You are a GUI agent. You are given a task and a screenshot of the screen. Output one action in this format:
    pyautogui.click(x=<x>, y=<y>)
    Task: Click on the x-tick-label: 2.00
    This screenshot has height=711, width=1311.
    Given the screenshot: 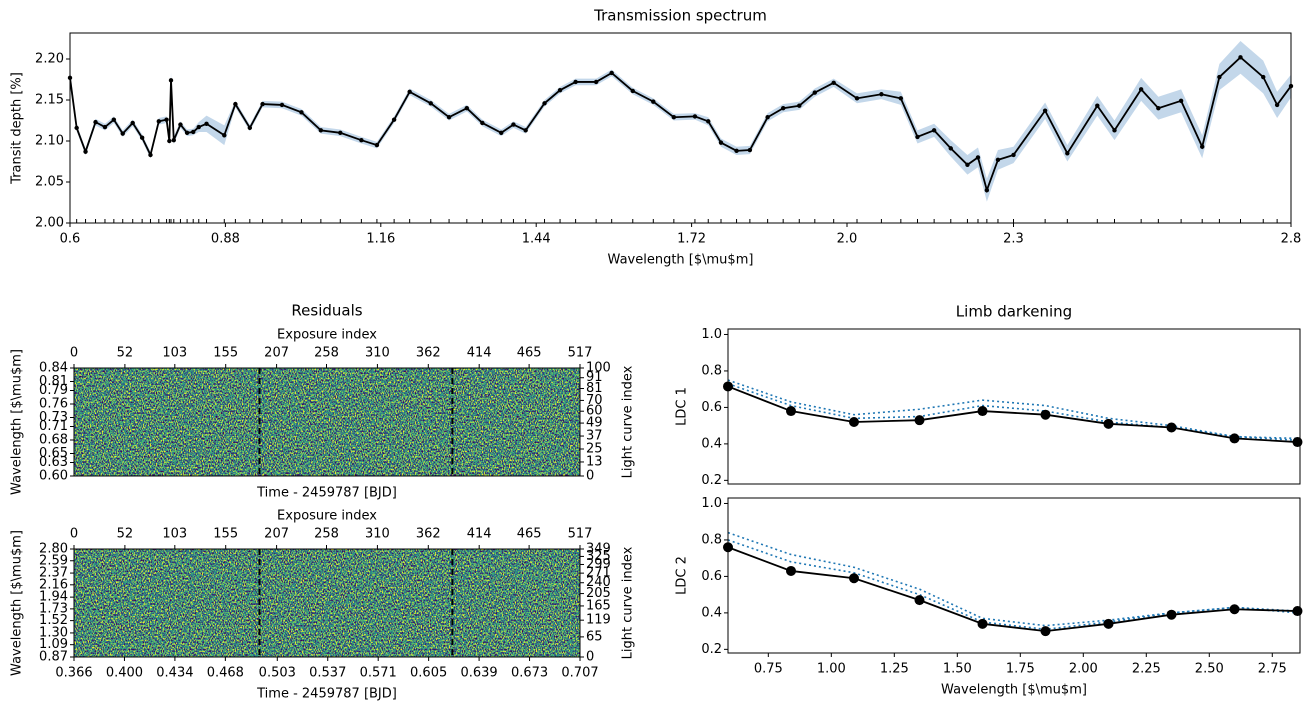 What is the action you would take?
    pyautogui.click(x=1083, y=669)
    